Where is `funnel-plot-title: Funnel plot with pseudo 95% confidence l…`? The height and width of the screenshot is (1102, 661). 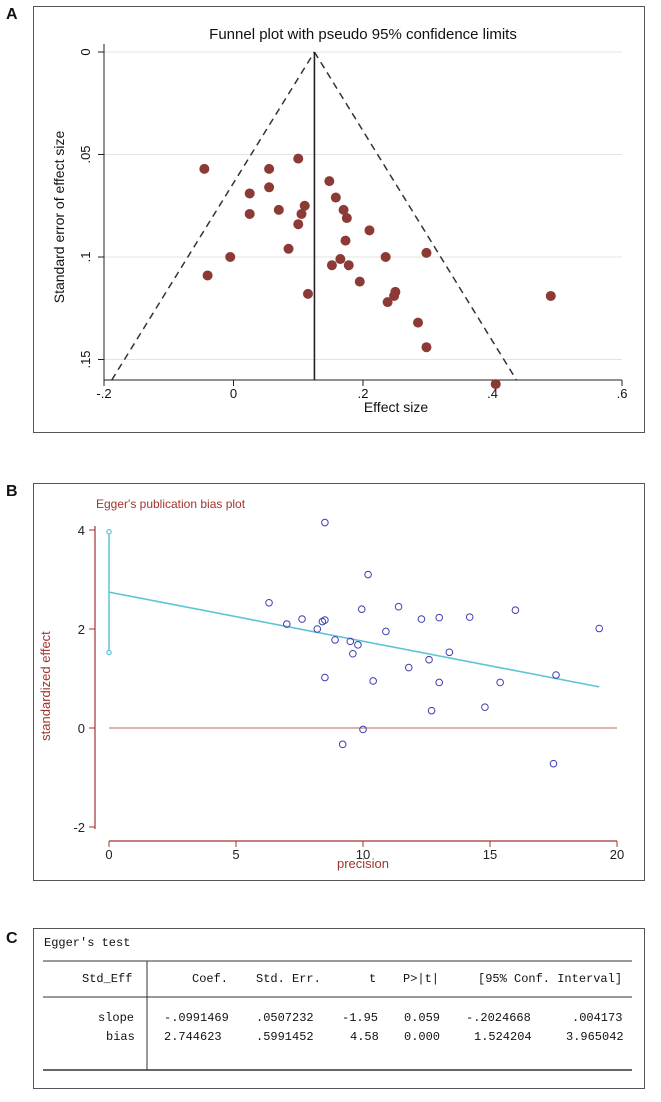 funnel-plot-title: Funnel plot with pseudo 95% confidence l… is located at coordinates (363, 34).